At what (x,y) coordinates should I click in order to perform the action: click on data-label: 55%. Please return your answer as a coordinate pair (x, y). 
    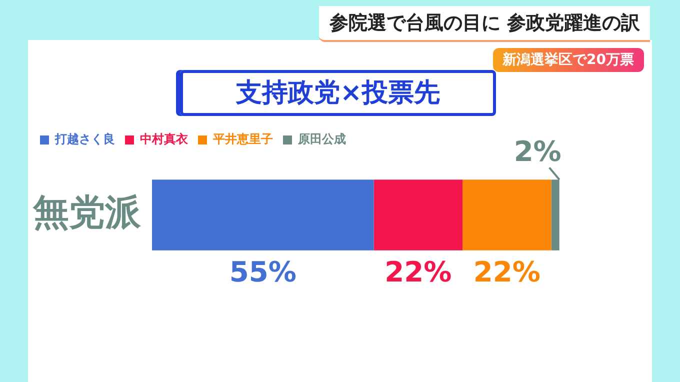
    Looking at the image, I should click on (262, 272).